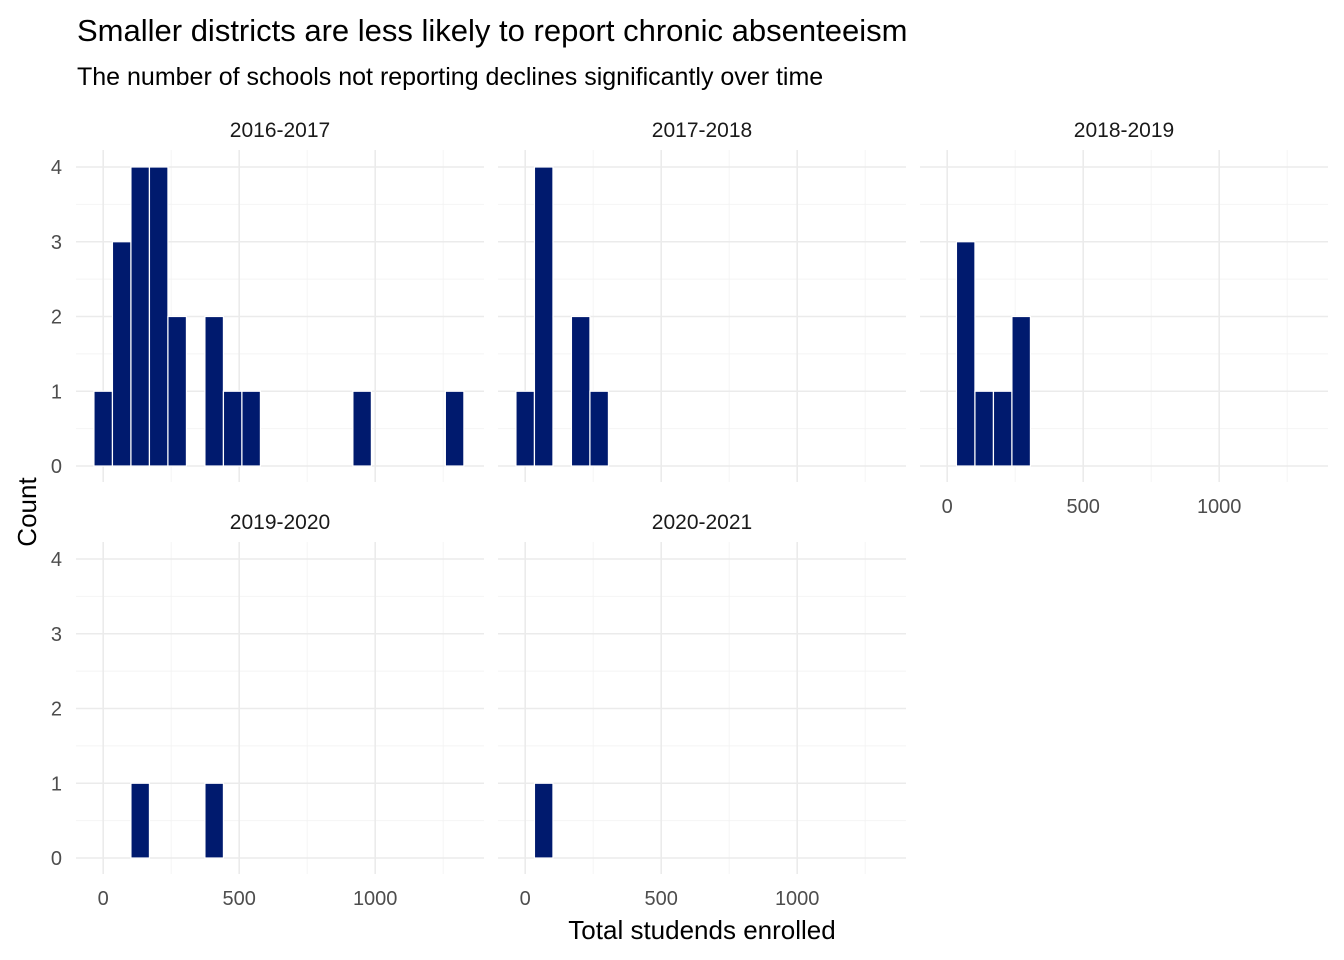 This screenshot has width=1344, height=960. What do you see at coordinates (701, 930) in the screenshot?
I see `x-axis-title: Total studends enrolled` at bounding box center [701, 930].